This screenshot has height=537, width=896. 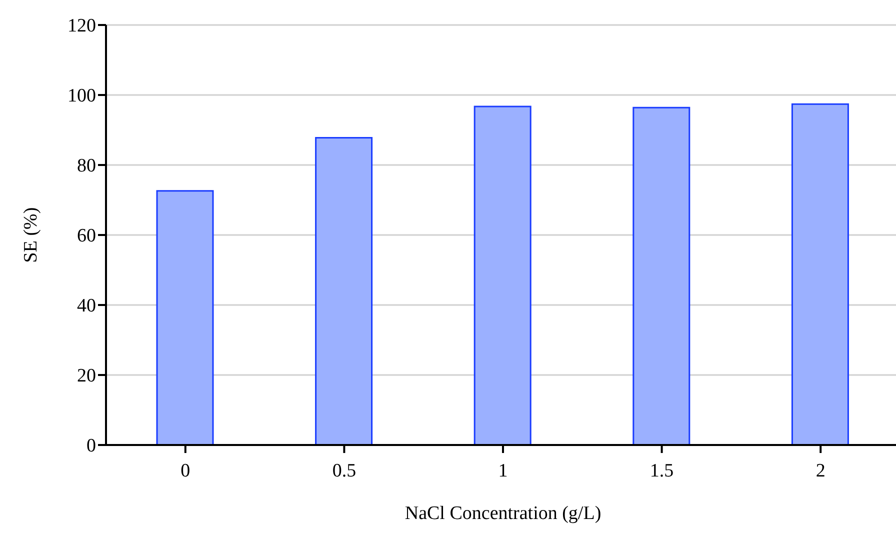 I want to click on y-axis-title: SE (%), so click(x=31, y=235).